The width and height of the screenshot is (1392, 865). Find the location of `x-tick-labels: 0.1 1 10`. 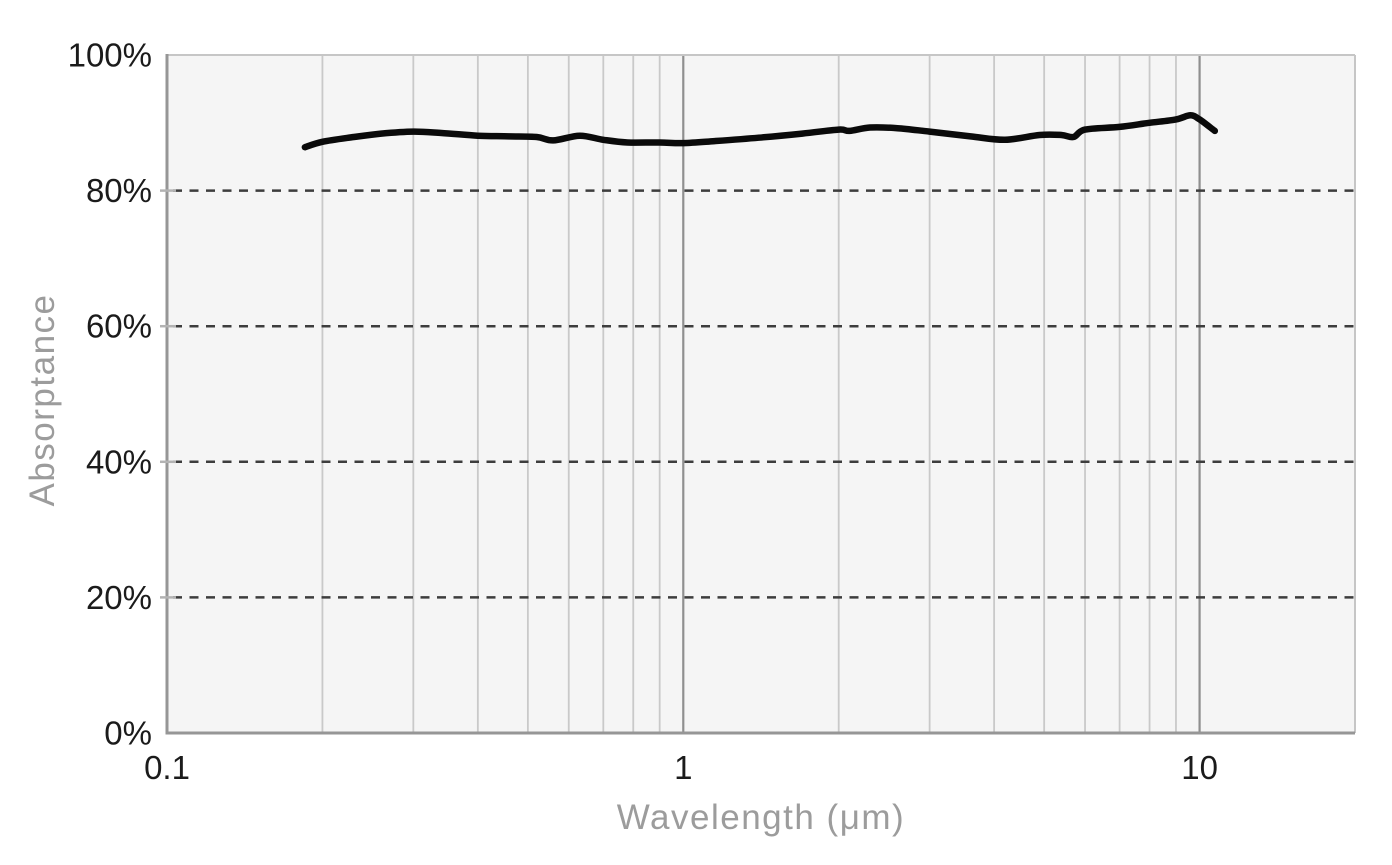

x-tick-labels: 0.1 1 10 is located at coordinates (681, 767).